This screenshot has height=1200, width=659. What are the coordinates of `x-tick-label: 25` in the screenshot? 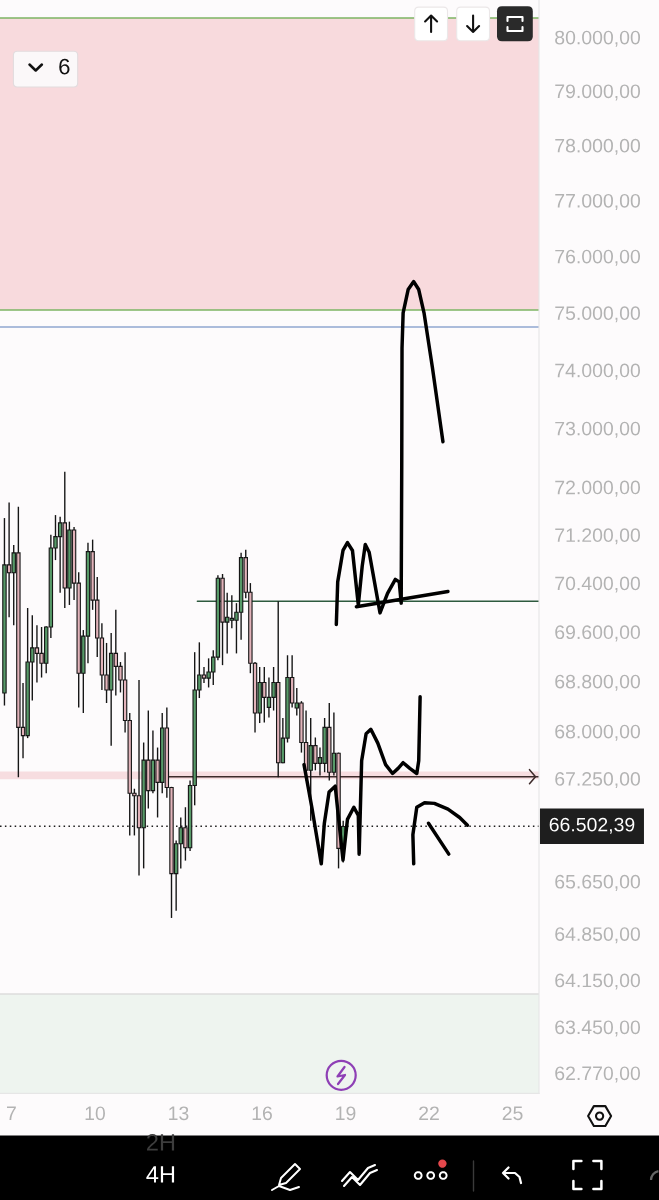 It's located at (512, 1113).